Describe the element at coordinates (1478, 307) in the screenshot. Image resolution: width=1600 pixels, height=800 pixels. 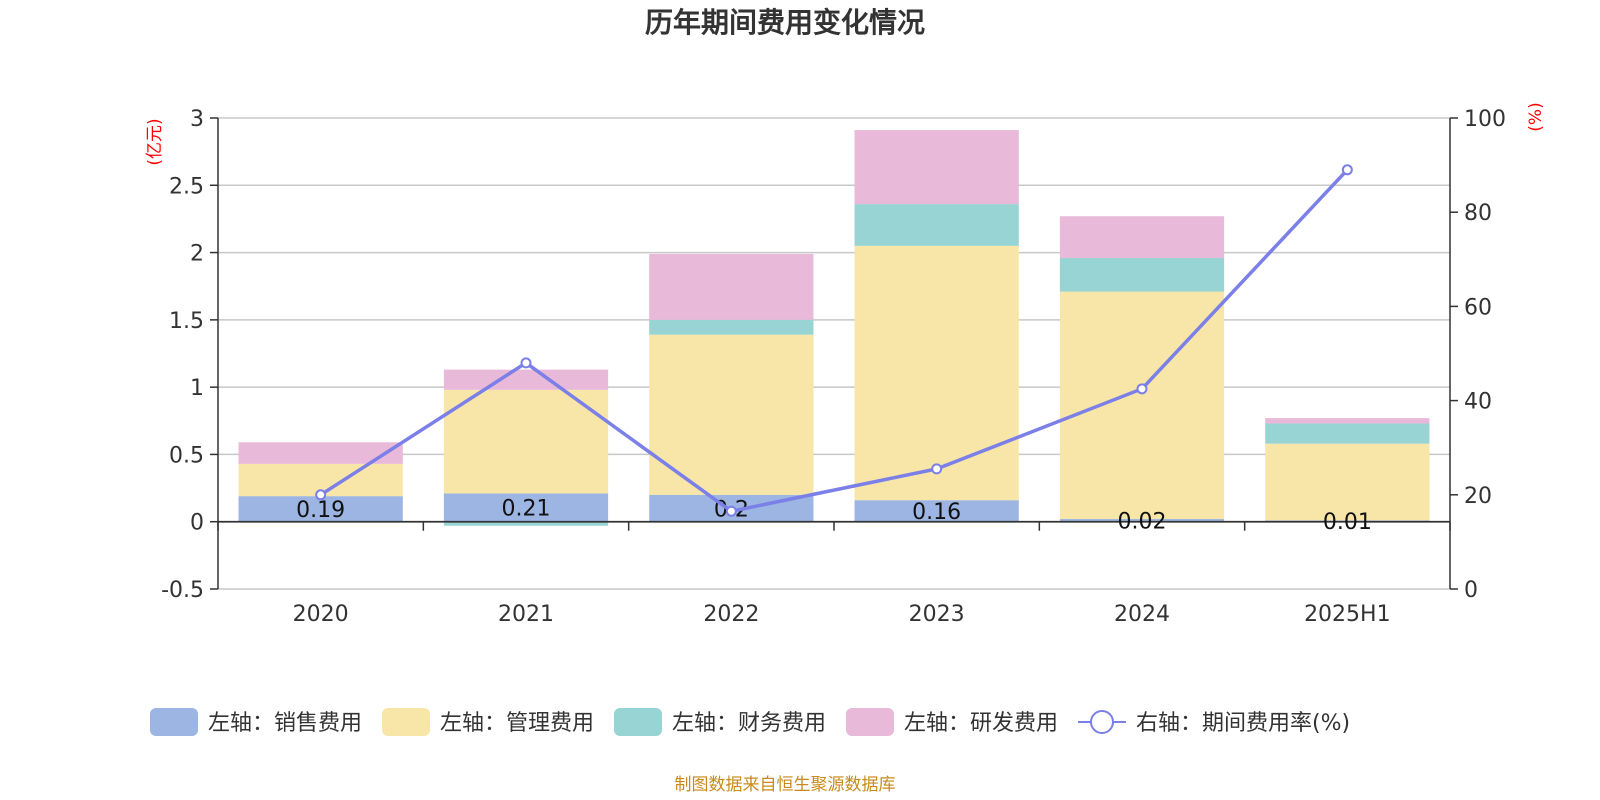
I see `right-tick-label: 60` at that location.